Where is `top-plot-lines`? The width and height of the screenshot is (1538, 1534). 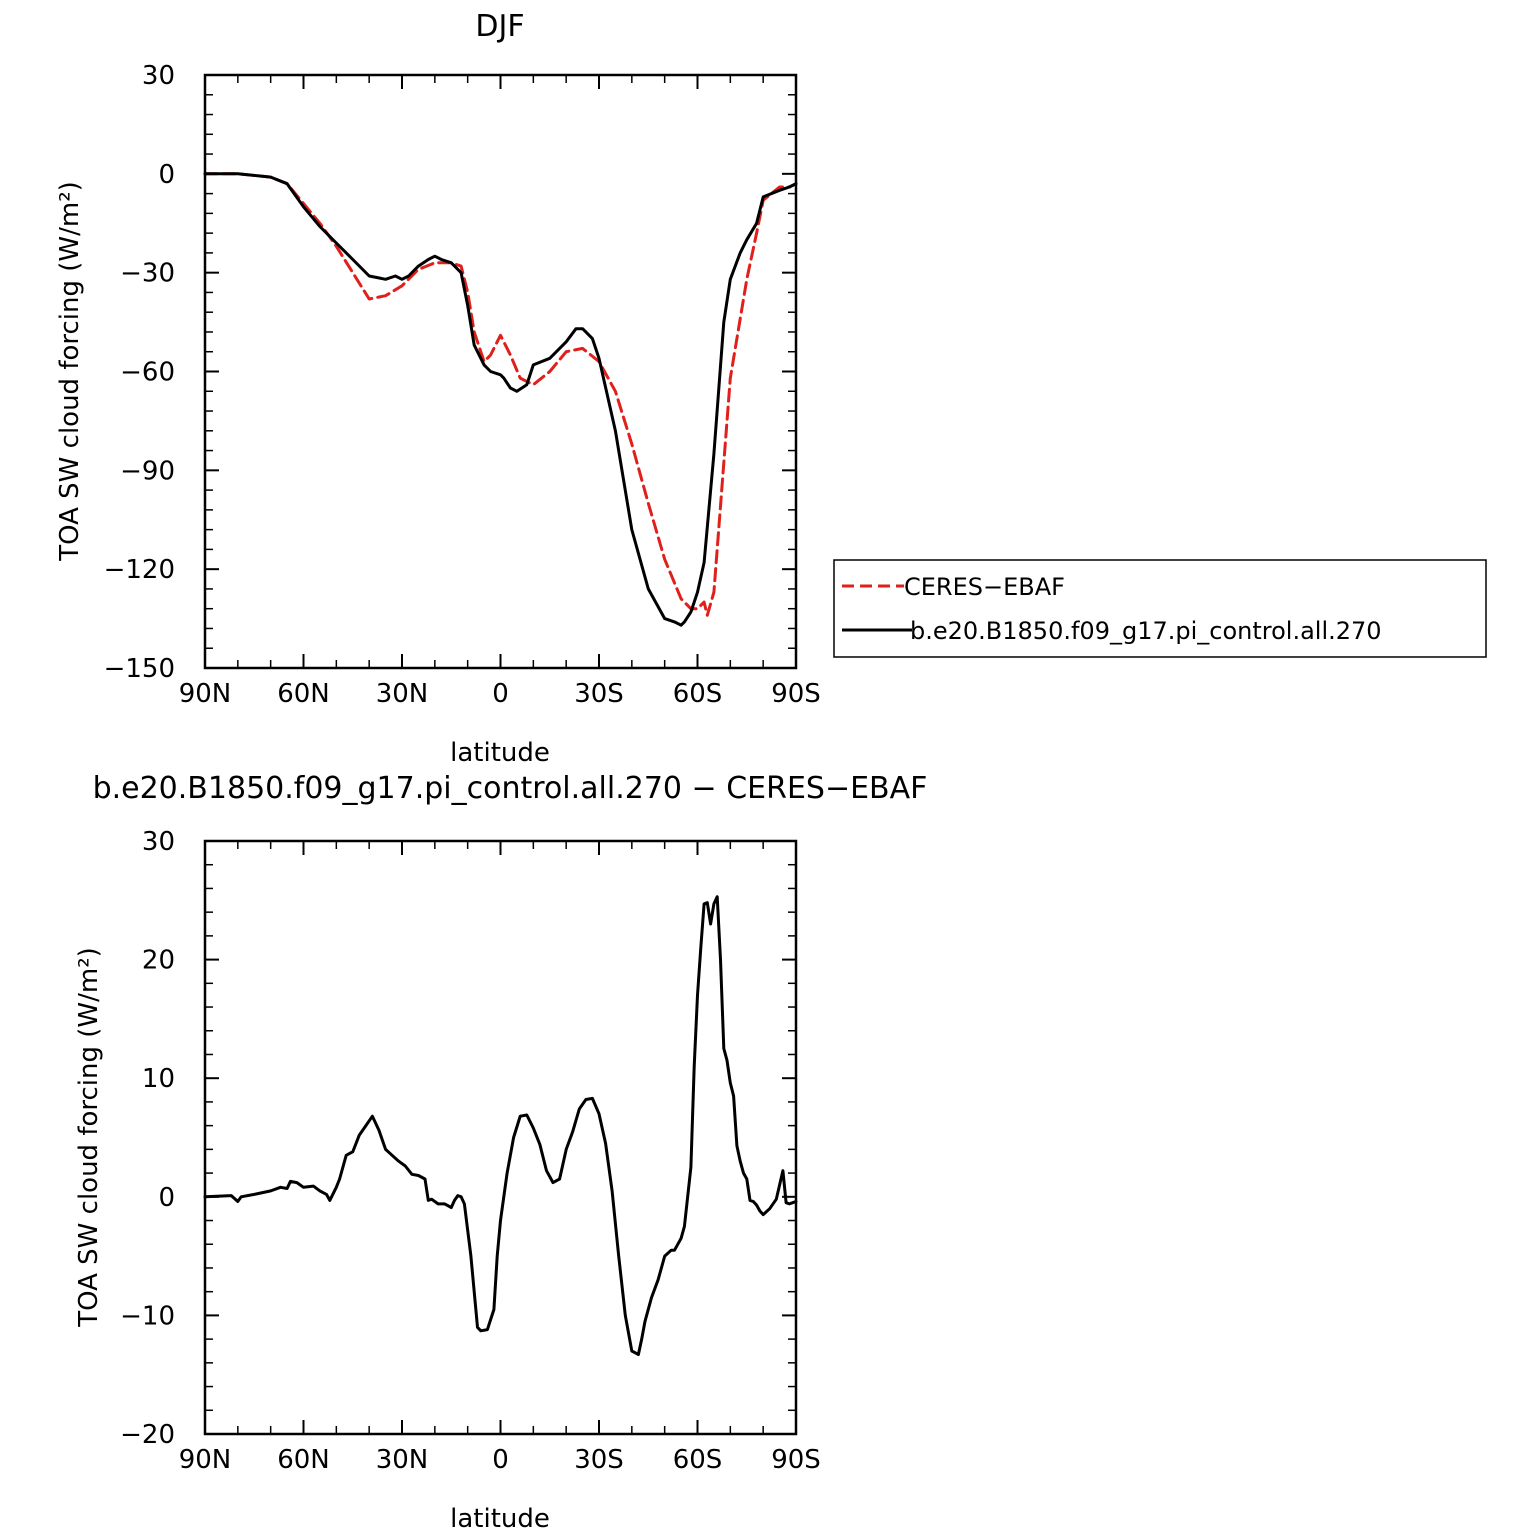 top-plot-lines is located at coordinates (500, 399).